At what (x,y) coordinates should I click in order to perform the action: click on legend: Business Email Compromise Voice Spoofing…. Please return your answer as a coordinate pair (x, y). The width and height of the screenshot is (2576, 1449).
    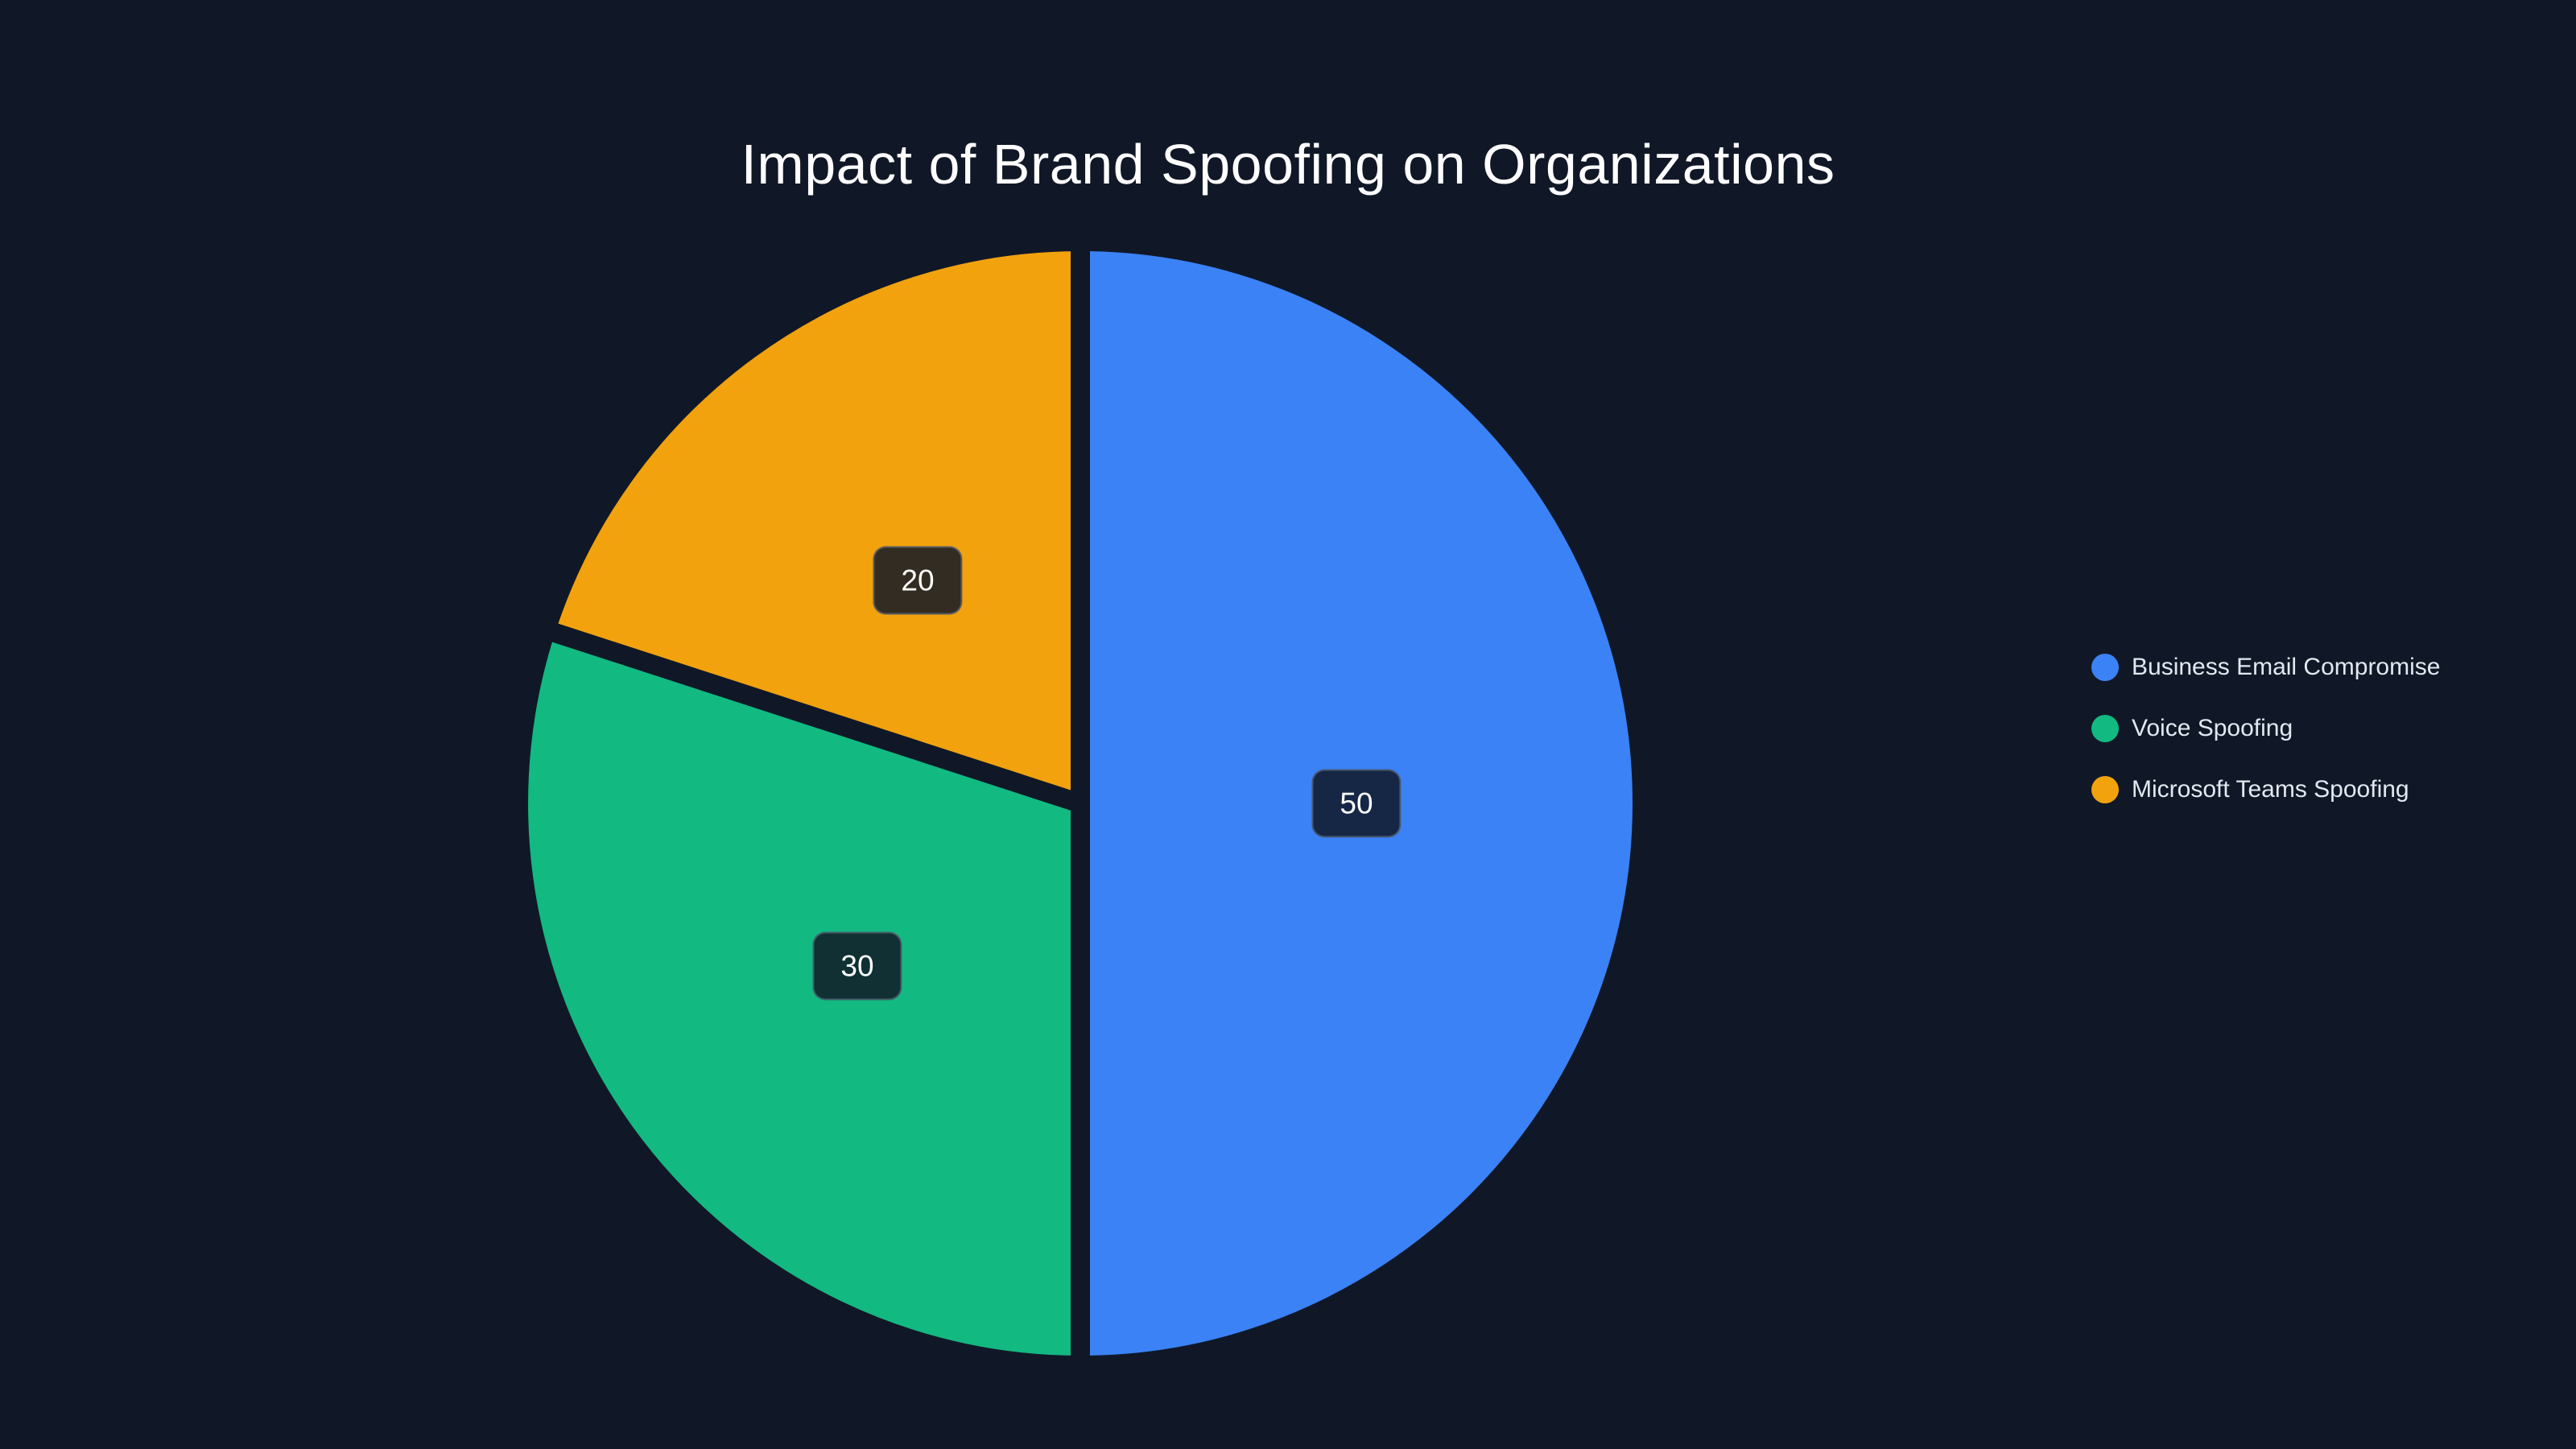
    Looking at the image, I should click on (2265, 728).